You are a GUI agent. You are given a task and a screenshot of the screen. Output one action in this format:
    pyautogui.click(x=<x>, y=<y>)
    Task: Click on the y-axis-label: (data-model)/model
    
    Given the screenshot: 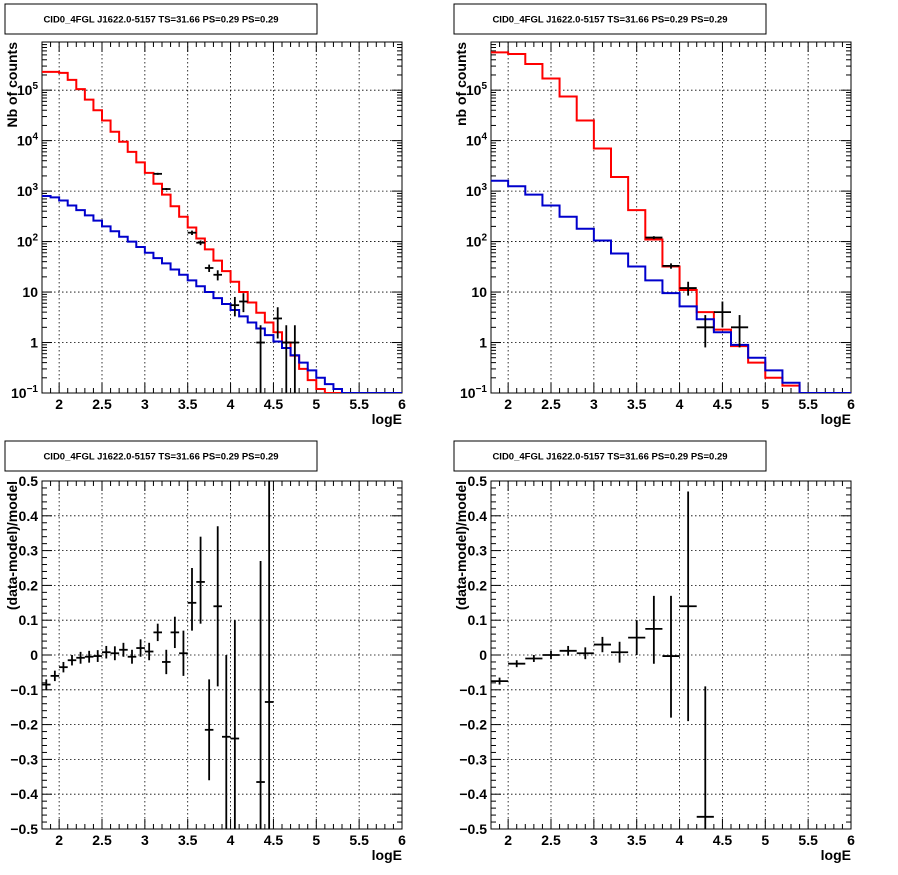 What is the action you would take?
    pyautogui.click(x=461, y=545)
    